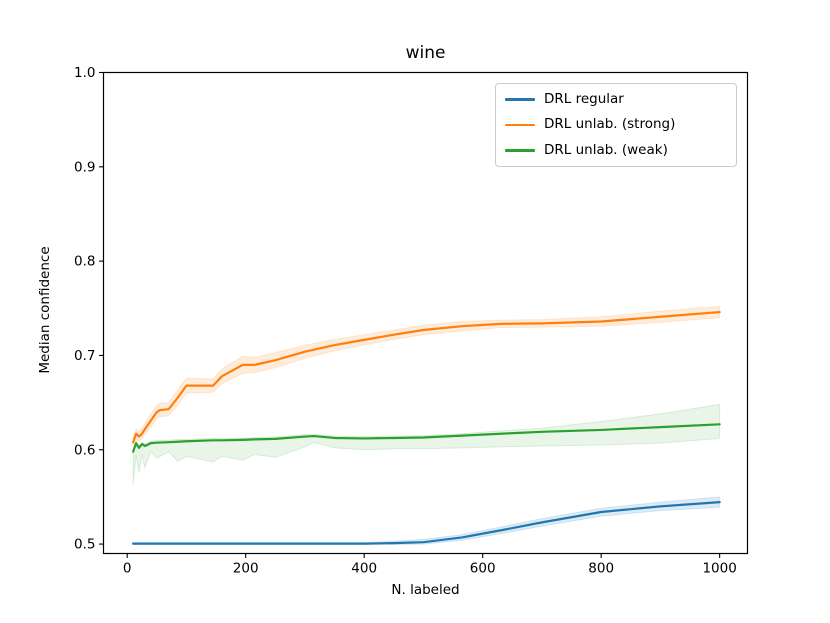 This screenshot has height=623, width=830. What do you see at coordinates (45, 310) in the screenshot?
I see `y-axis-label: Median confidence` at bounding box center [45, 310].